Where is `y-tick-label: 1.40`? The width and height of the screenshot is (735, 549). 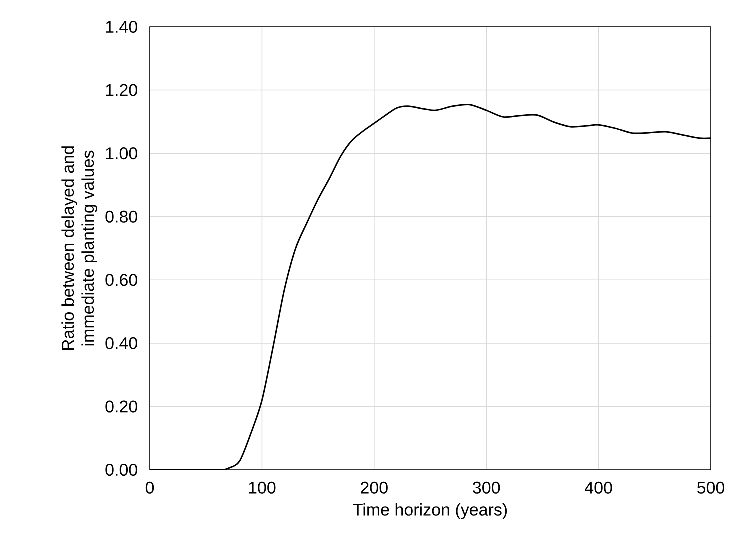 y-tick-label: 1.40 is located at coordinates (122, 27).